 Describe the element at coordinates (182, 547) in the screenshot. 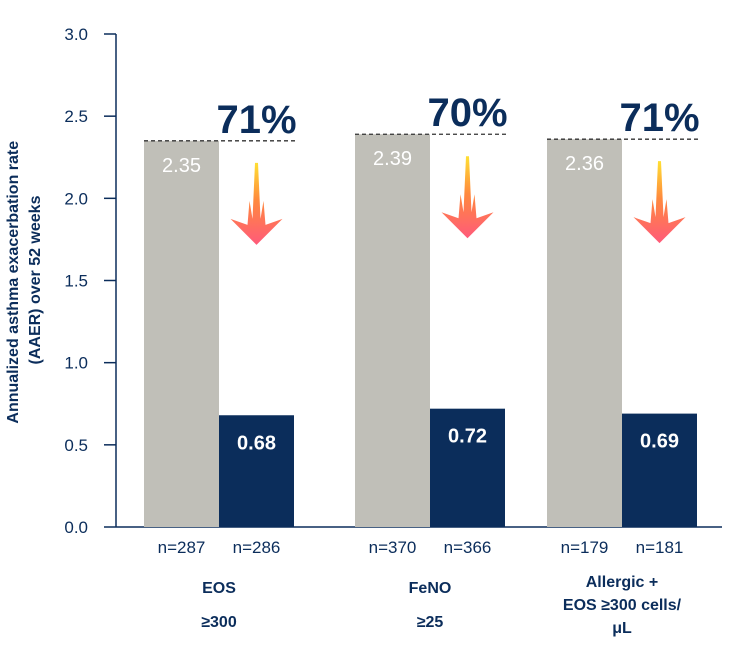

I see `n-label: n=287` at that location.